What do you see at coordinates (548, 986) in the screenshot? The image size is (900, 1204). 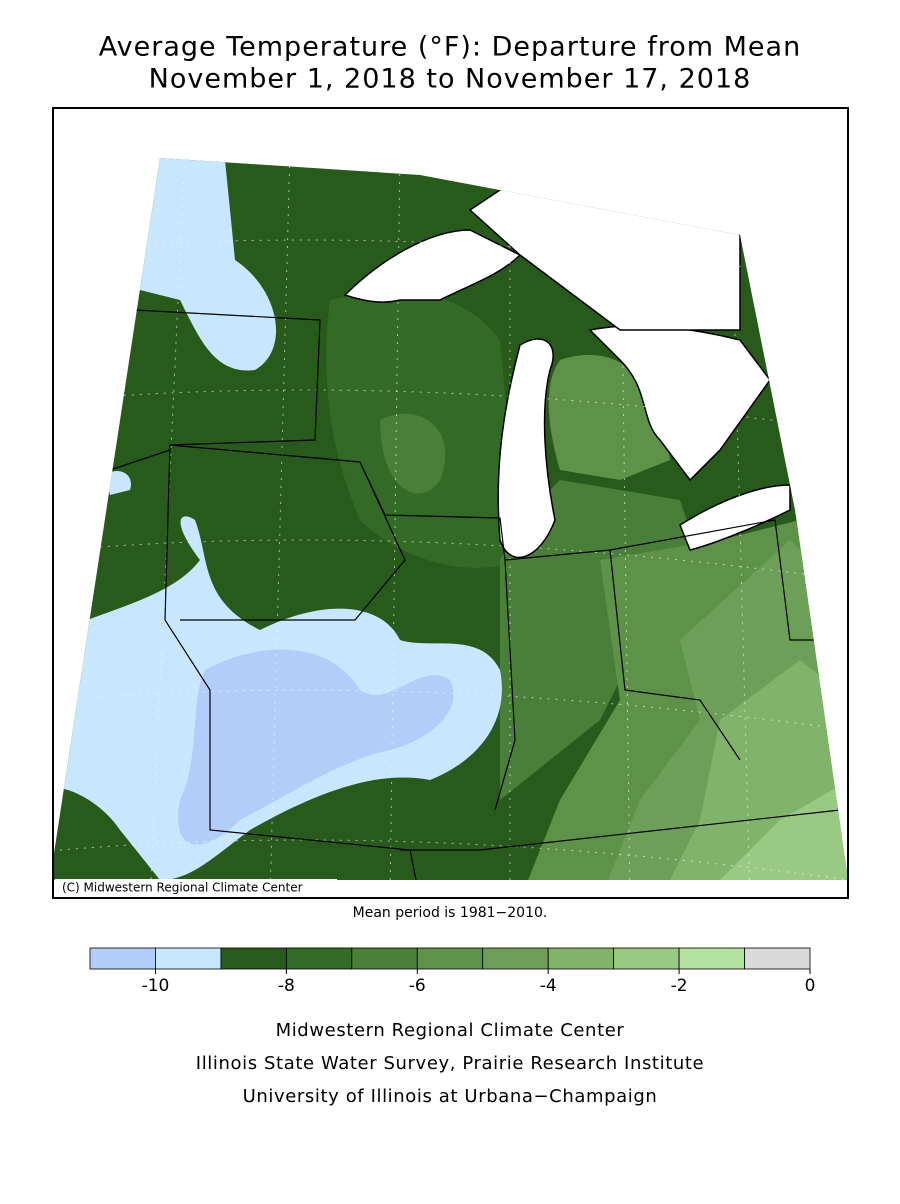 I see `legend-tick-label: -4` at bounding box center [548, 986].